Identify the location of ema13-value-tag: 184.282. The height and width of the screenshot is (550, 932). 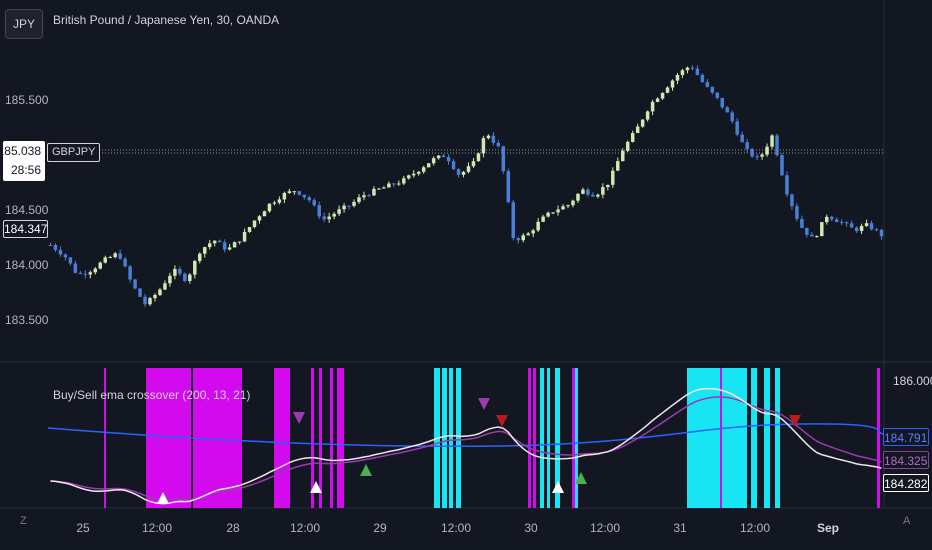
(906, 483).